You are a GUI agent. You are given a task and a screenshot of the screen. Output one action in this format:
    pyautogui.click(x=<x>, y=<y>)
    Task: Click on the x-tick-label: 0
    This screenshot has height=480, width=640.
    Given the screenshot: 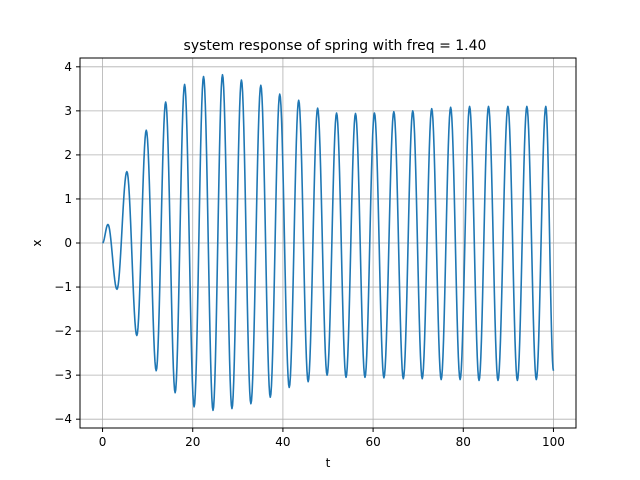 What is the action you would take?
    pyautogui.click(x=103, y=442)
    